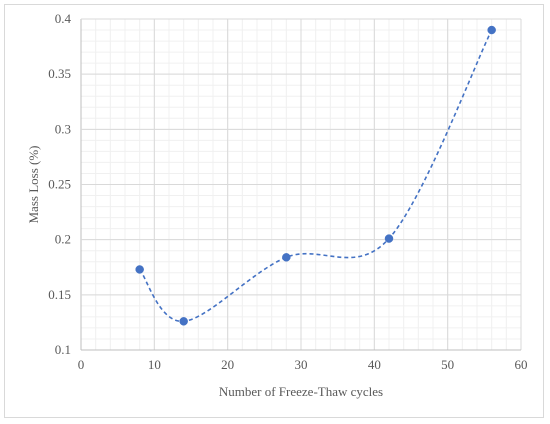  What do you see at coordinates (63, 239) in the screenshot?
I see `y-tick-label: 0.2` at bounding box center [63, 239].